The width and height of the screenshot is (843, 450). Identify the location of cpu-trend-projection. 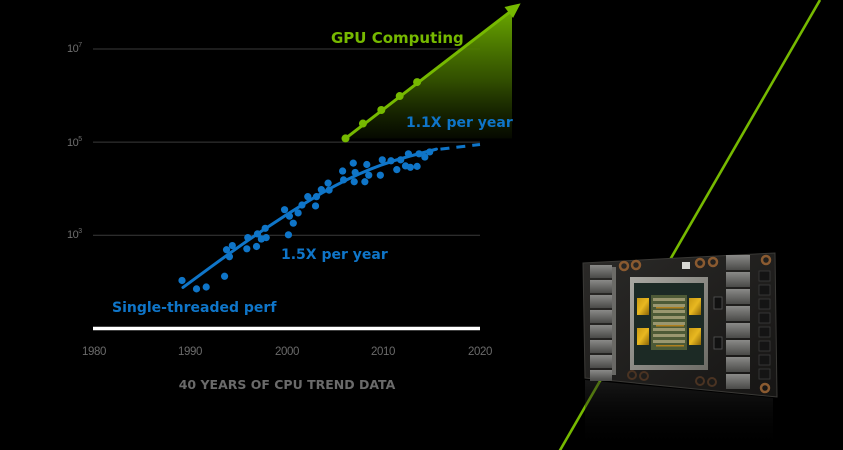
(460, 146).